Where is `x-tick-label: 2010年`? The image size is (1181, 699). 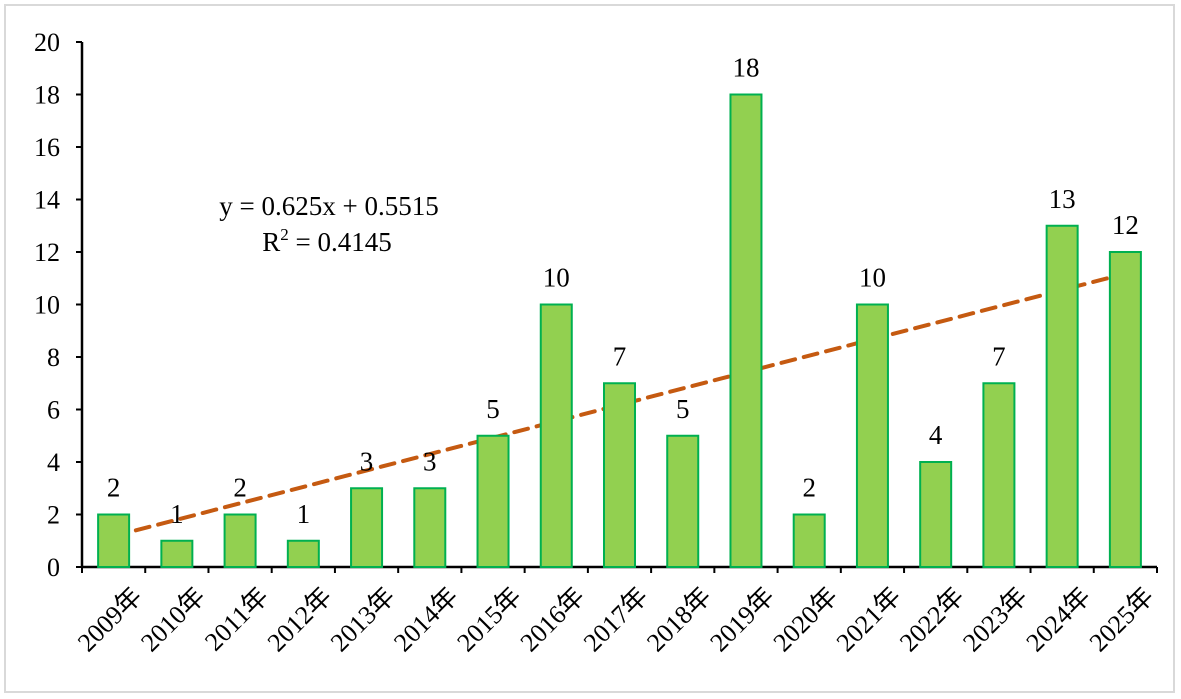 x-tick-label: 2010年 is located at coordinates (173, 620).